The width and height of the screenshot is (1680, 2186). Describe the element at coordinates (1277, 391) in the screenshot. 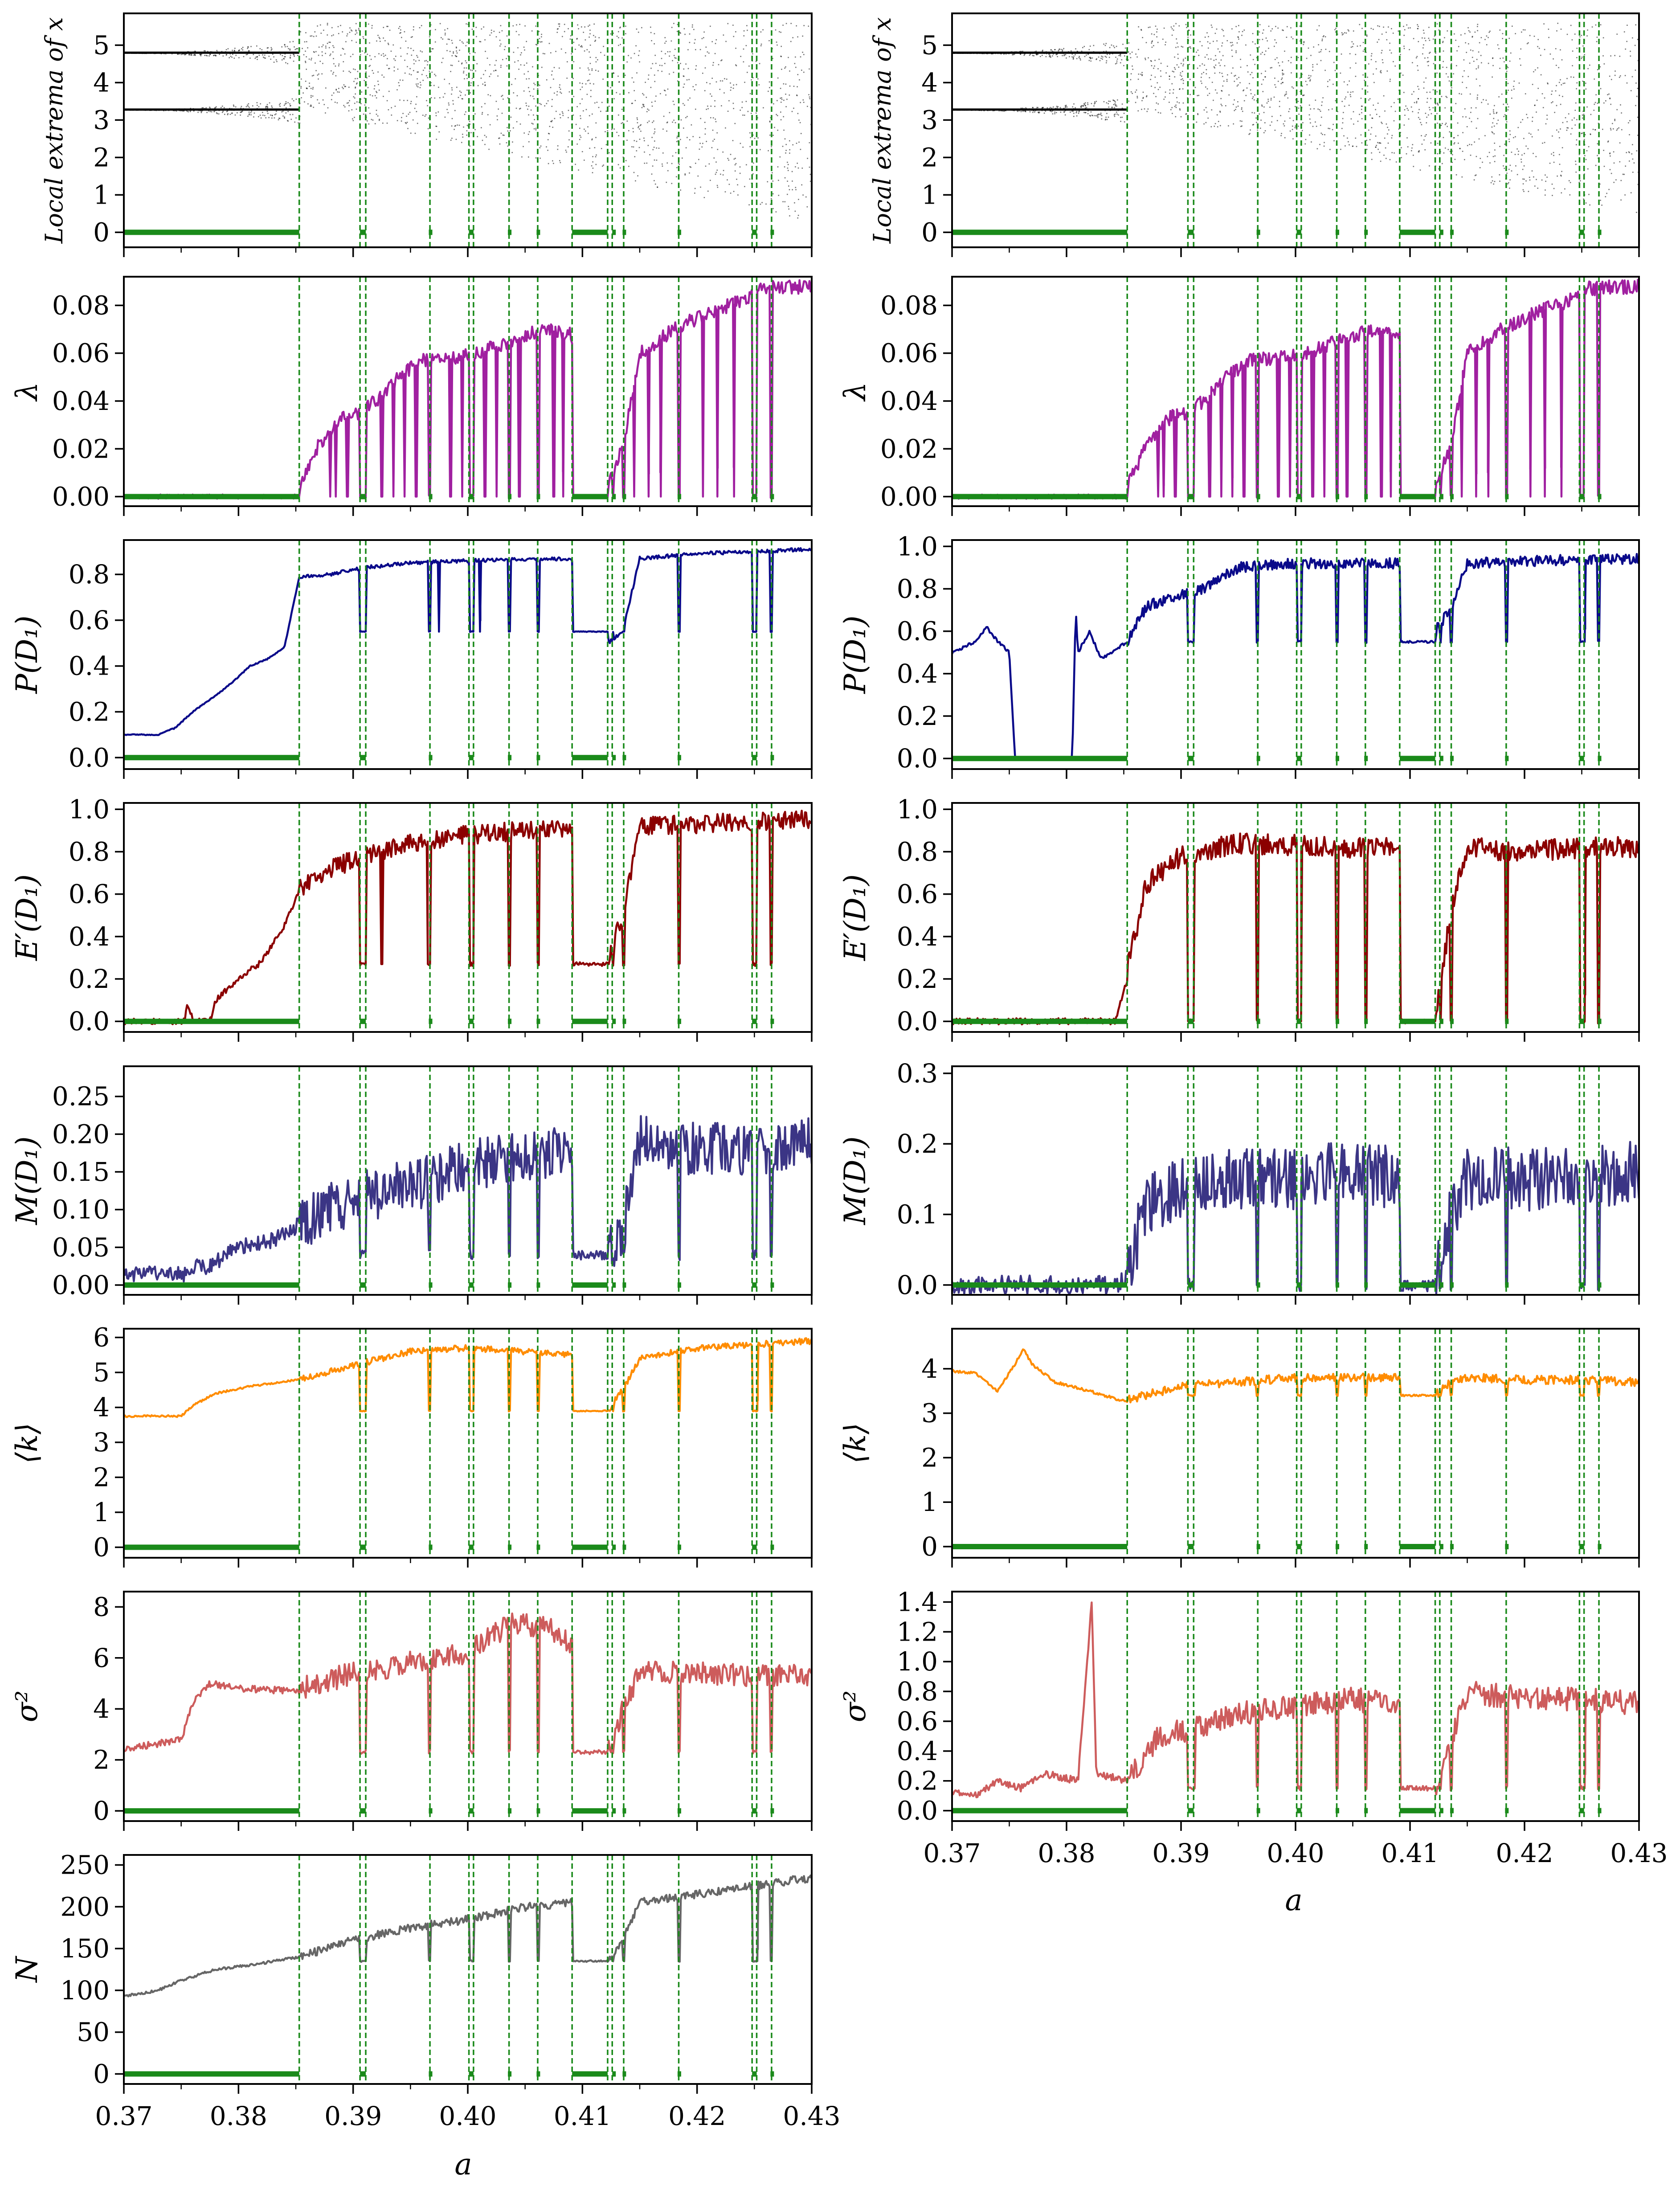

I see `periodic-window-markers` at that location.